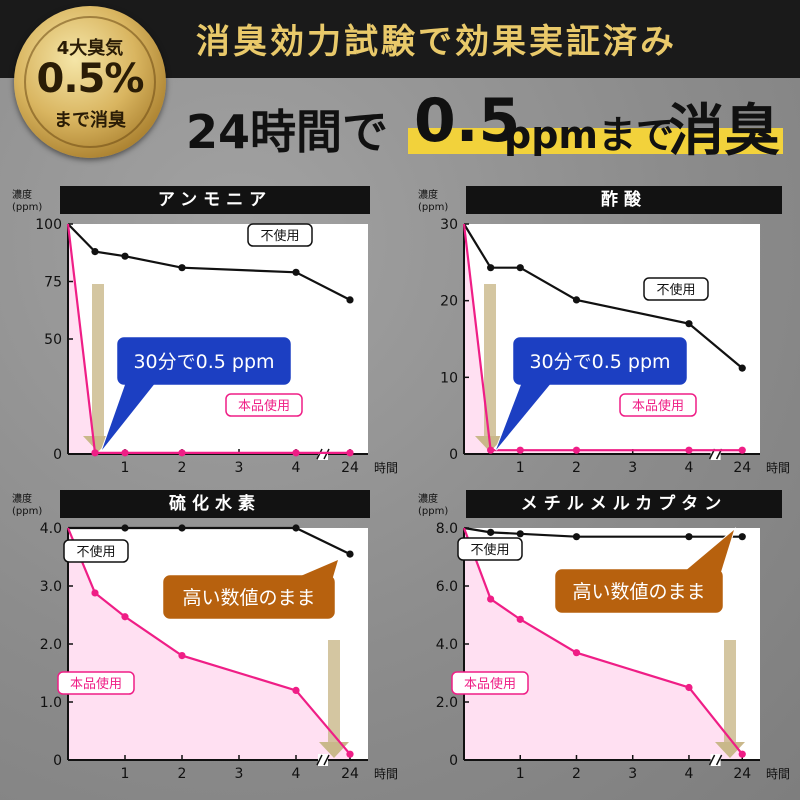  I want to click on chart-title: 硫化水素, so click(215, 504).